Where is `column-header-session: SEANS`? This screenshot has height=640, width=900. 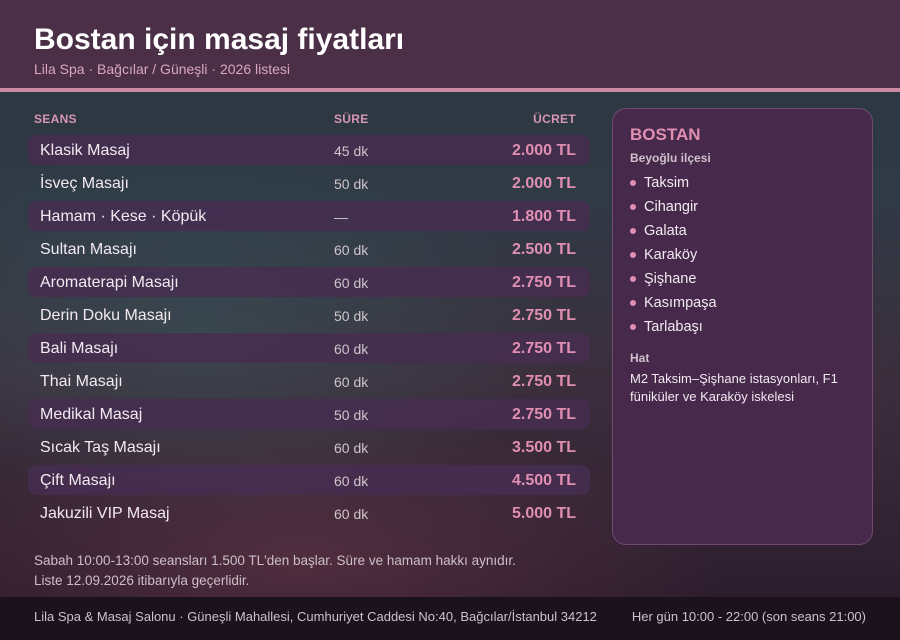 column-header-session: SEANS is located at coordinates (55, 119).